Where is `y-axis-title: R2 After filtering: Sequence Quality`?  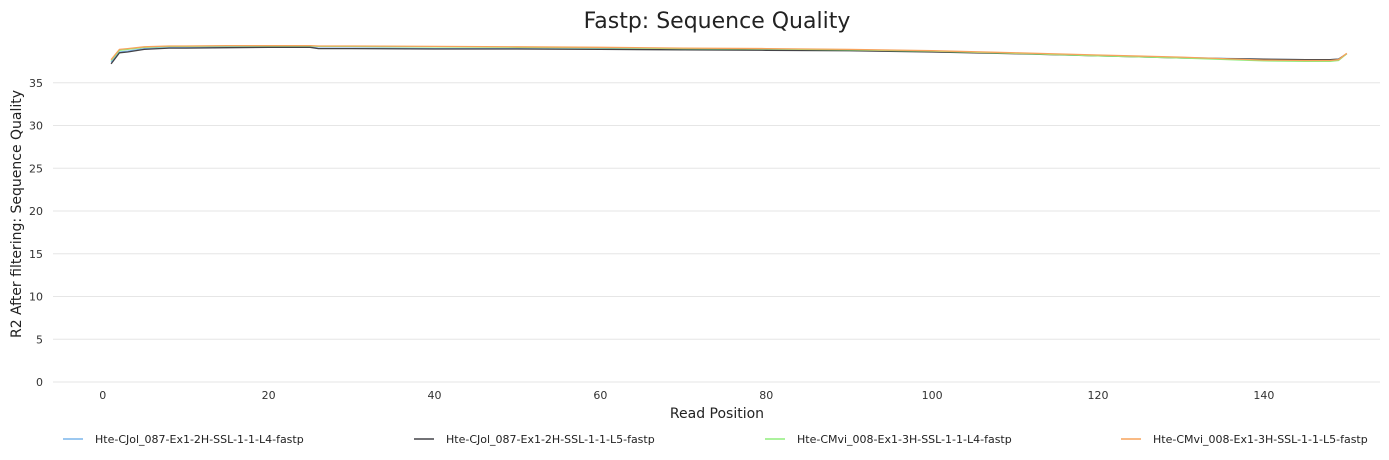
y-axis-title: R2 After filtering: Sequence Quality is located at coordinates (17, 214).